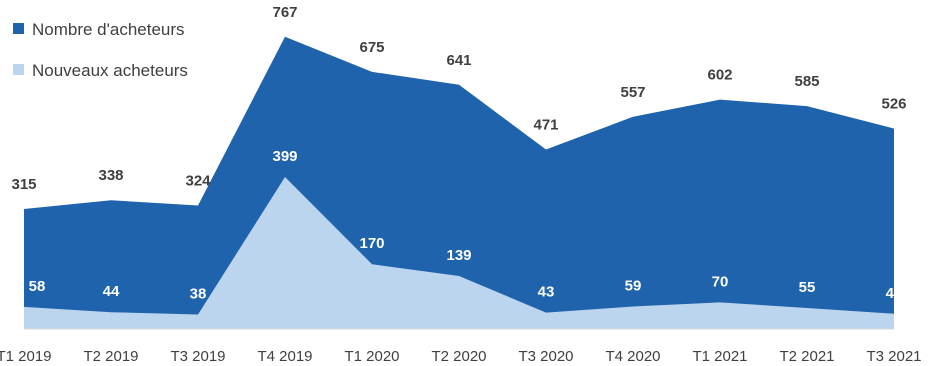 This screenshot has width=930, height=366. Describe the element at coordinates (23, 184) in the screenshot. I see `data-label-total-buyers: 315` at that location.